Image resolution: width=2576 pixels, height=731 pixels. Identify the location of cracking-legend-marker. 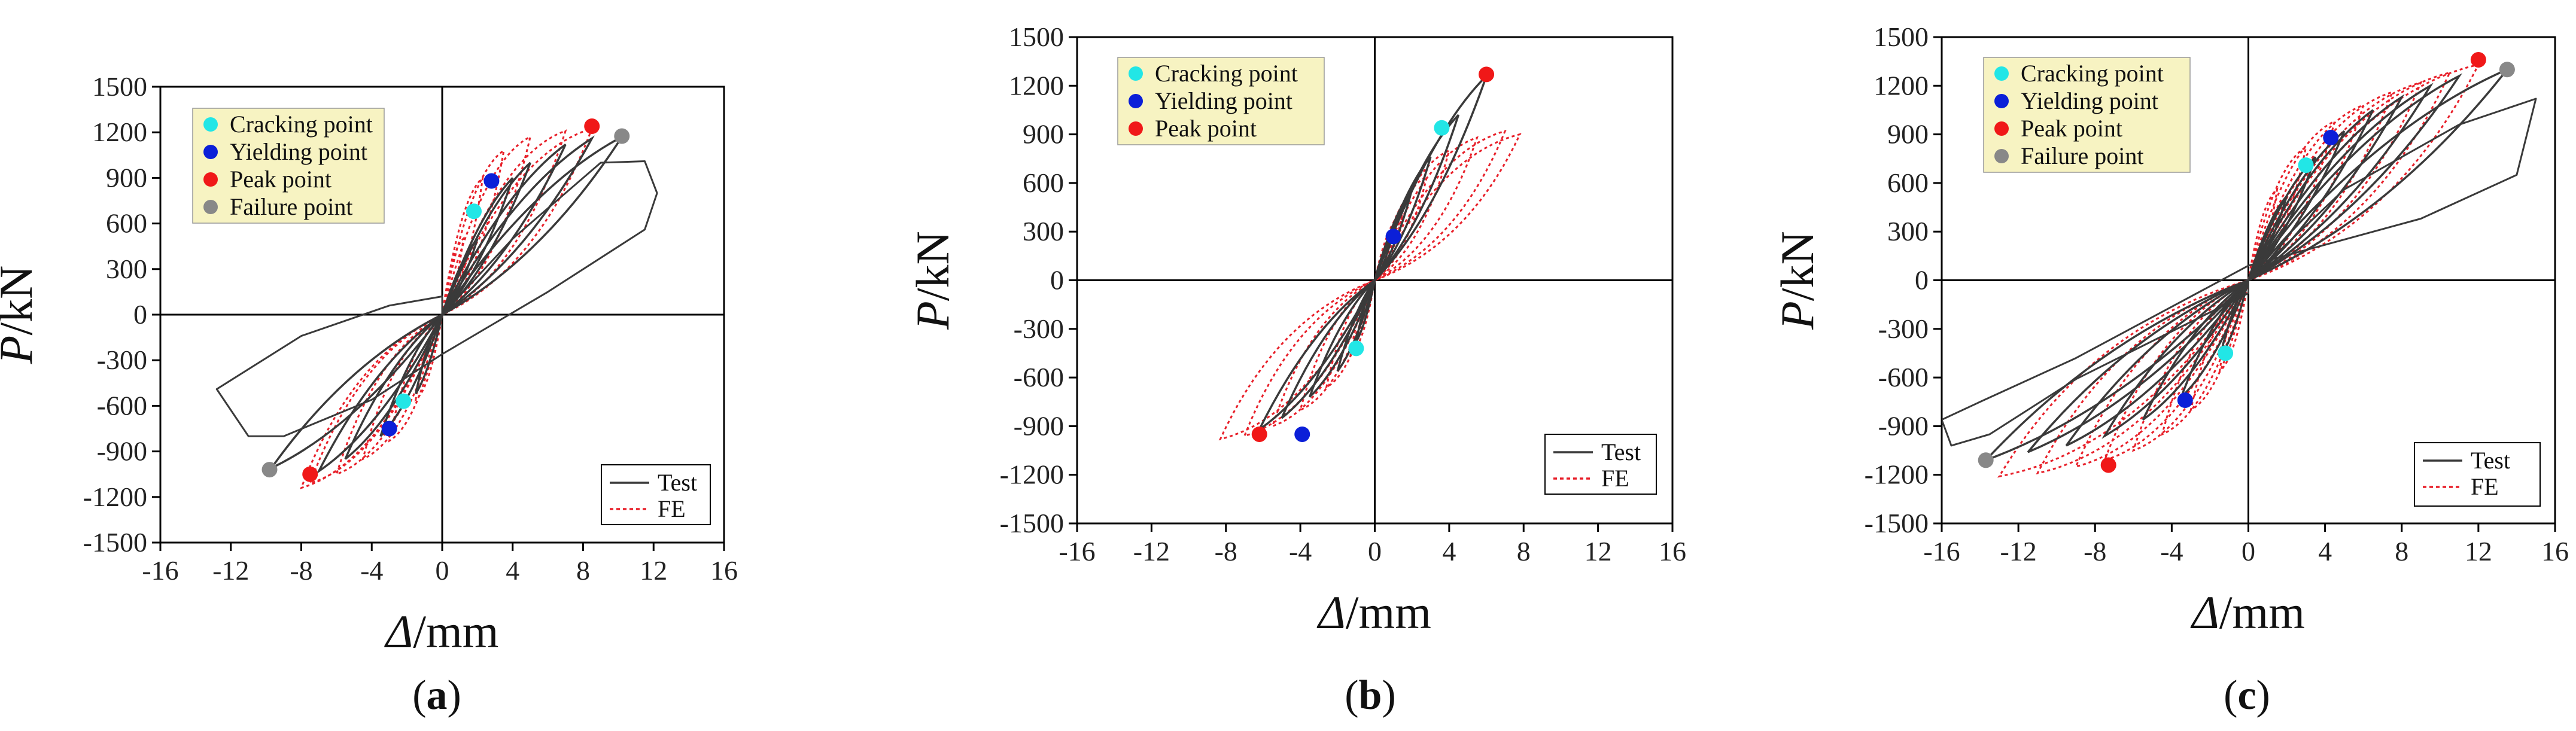
(210, 124).